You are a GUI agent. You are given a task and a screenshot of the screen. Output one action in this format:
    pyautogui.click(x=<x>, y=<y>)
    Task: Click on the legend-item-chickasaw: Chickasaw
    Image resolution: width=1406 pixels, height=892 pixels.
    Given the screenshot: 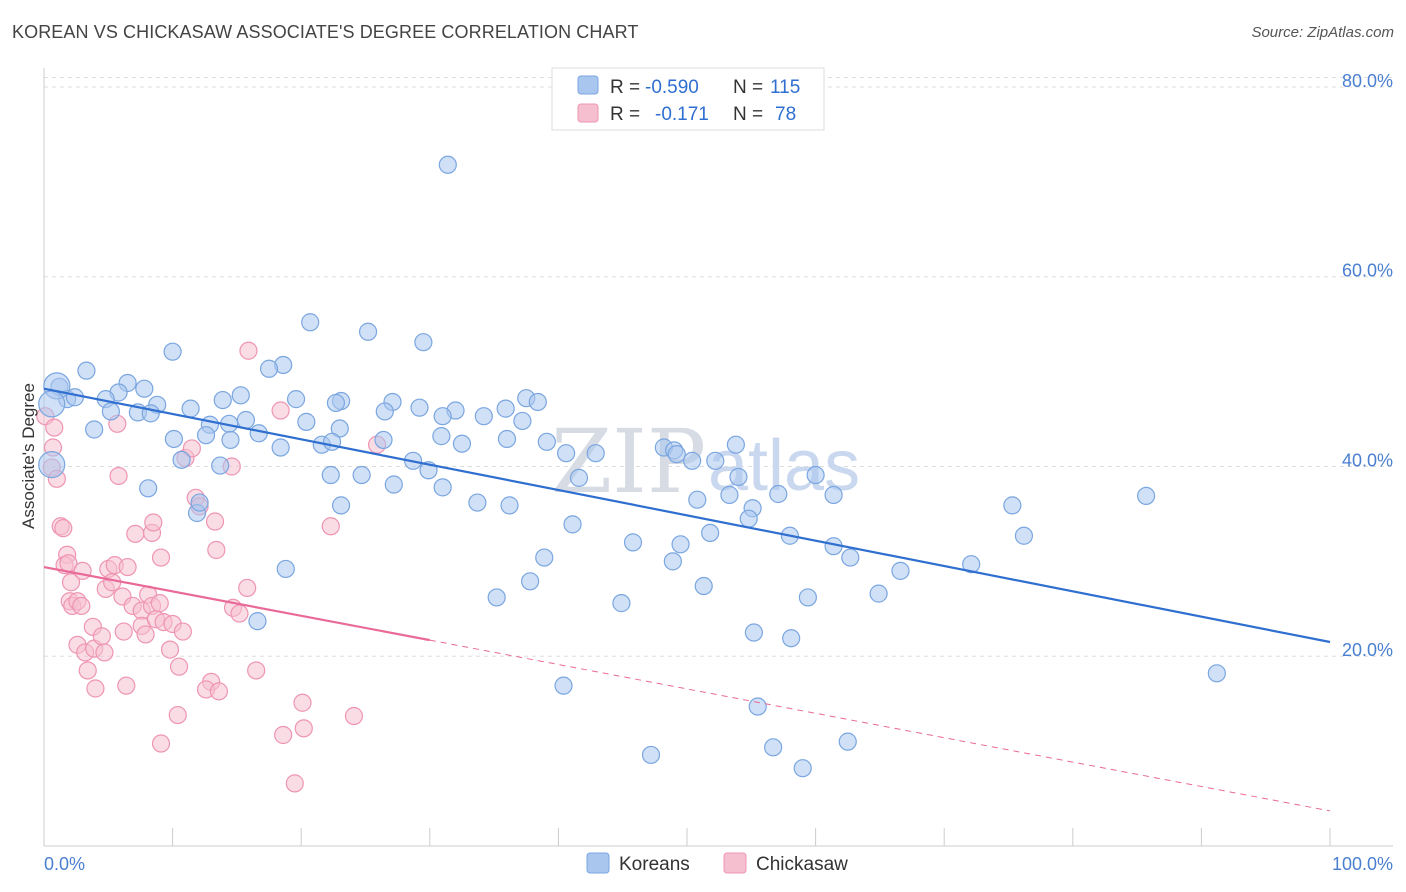 What is the action you would take?
    pyautogui.click(x=785, y=863)
    